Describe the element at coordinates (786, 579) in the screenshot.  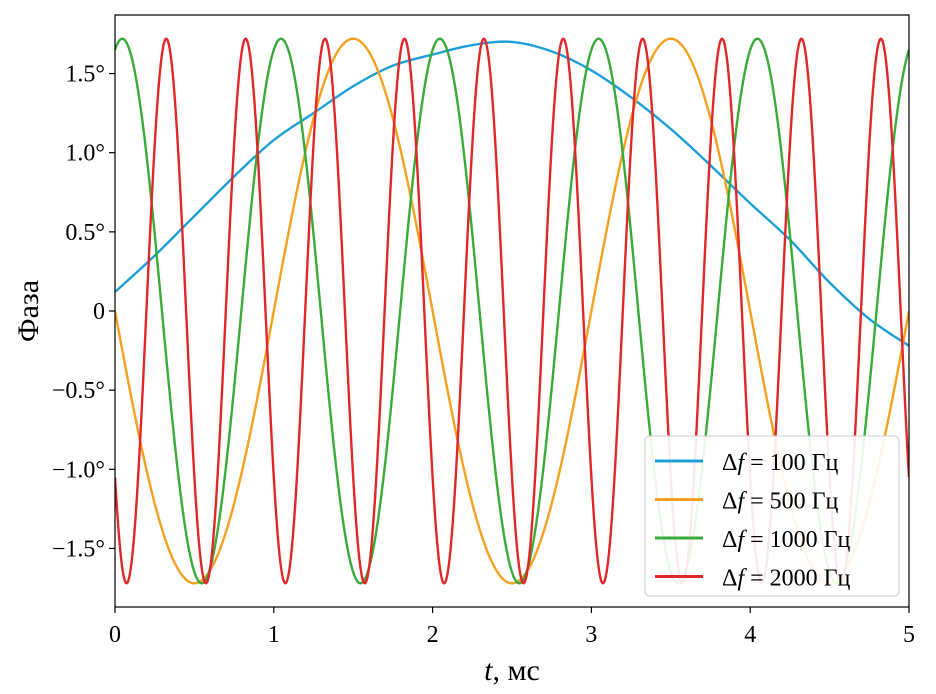
I see `legend-label: Δf = 2000 Гц` at that location.